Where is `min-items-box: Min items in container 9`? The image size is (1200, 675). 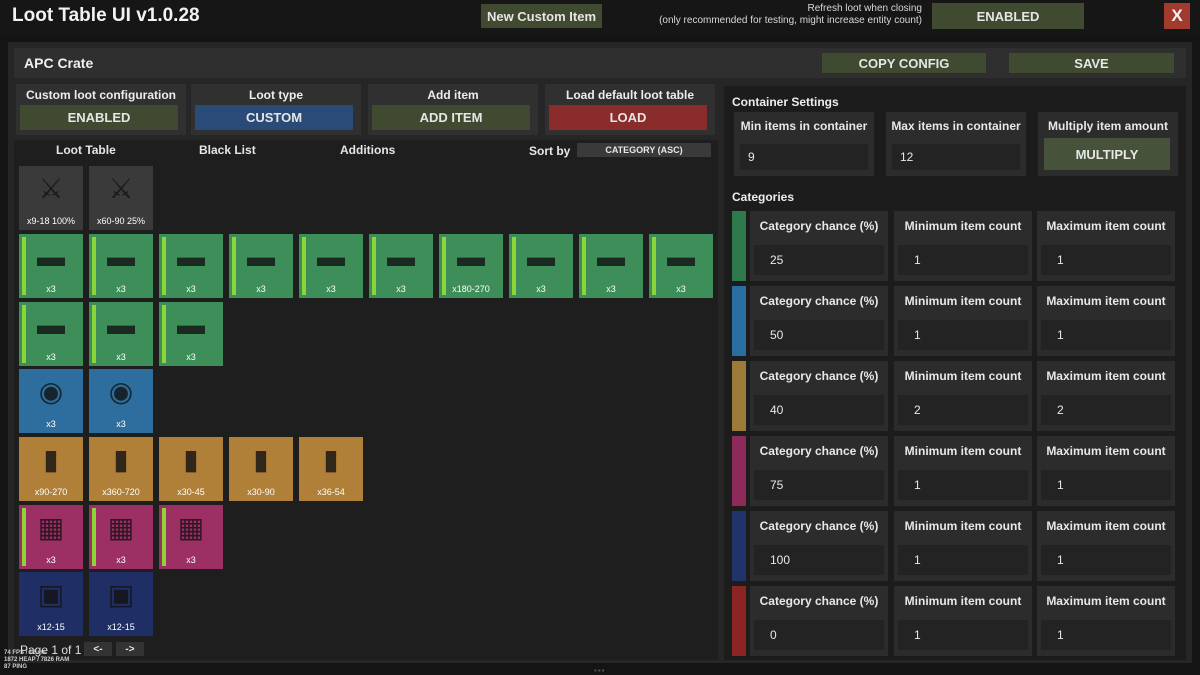
min-items-box: Min items in container 9 is located at coordinates (804, 144).